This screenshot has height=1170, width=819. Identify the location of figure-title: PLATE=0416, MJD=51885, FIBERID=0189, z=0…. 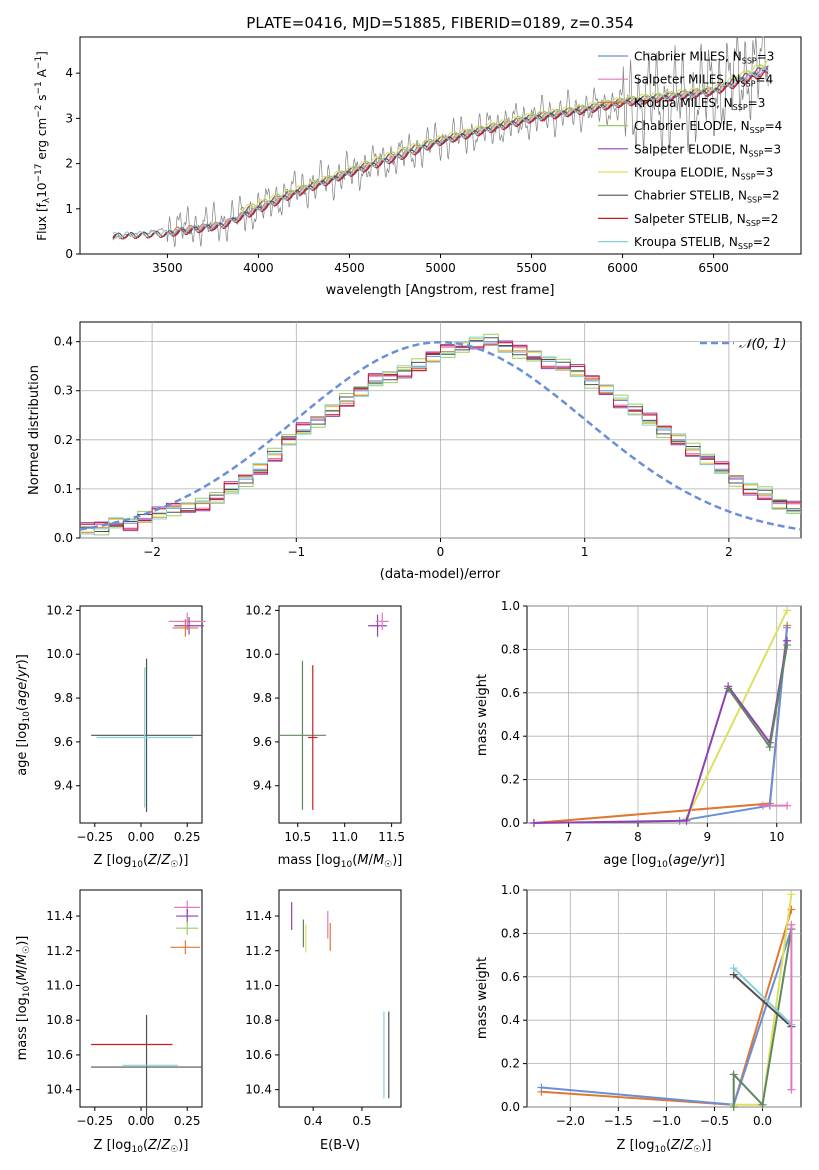
(439, 23).